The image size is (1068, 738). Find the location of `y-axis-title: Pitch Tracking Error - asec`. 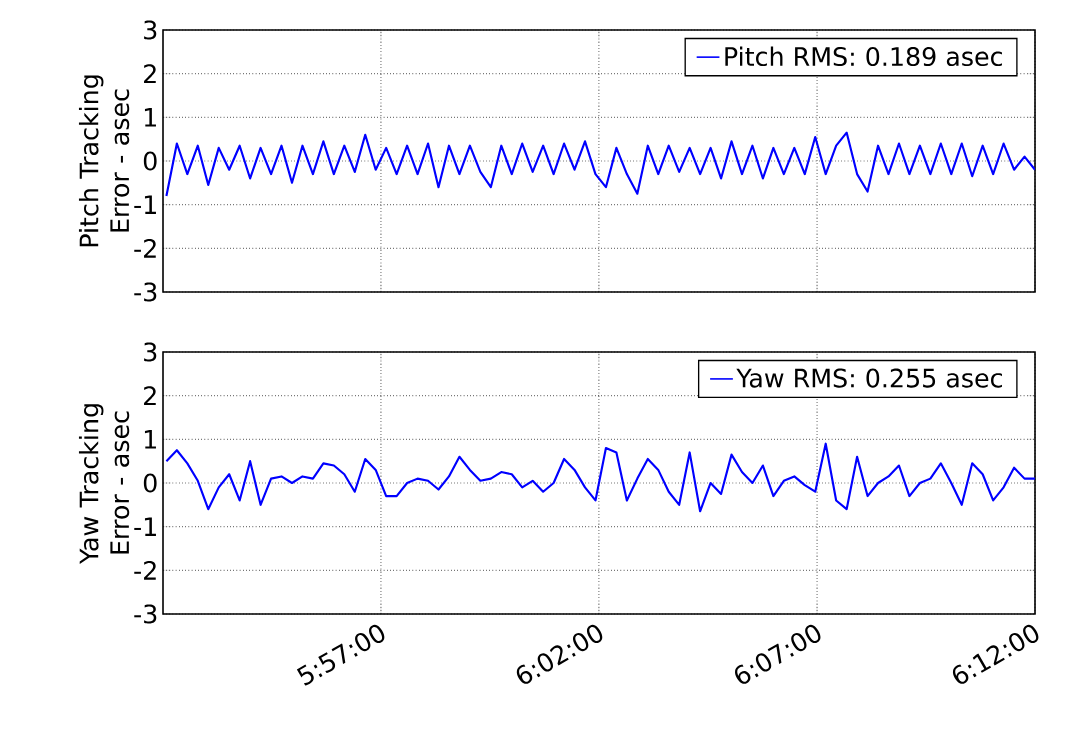

y-axis-title: Pitch Tracking Error - asec is located at coordinates (104, 161).